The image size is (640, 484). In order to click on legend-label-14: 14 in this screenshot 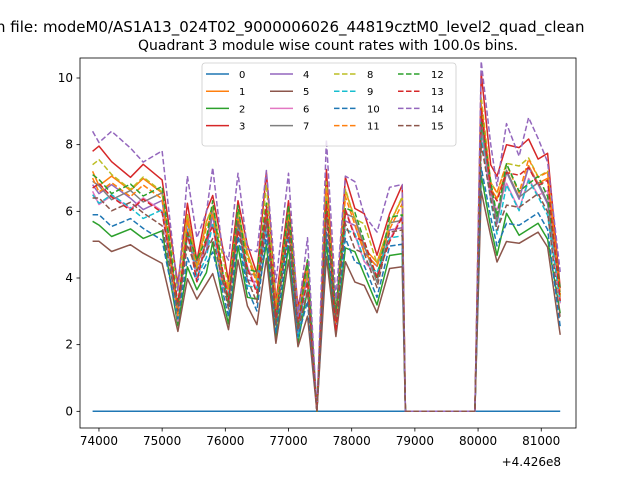, I will do `click(437, 109)`.